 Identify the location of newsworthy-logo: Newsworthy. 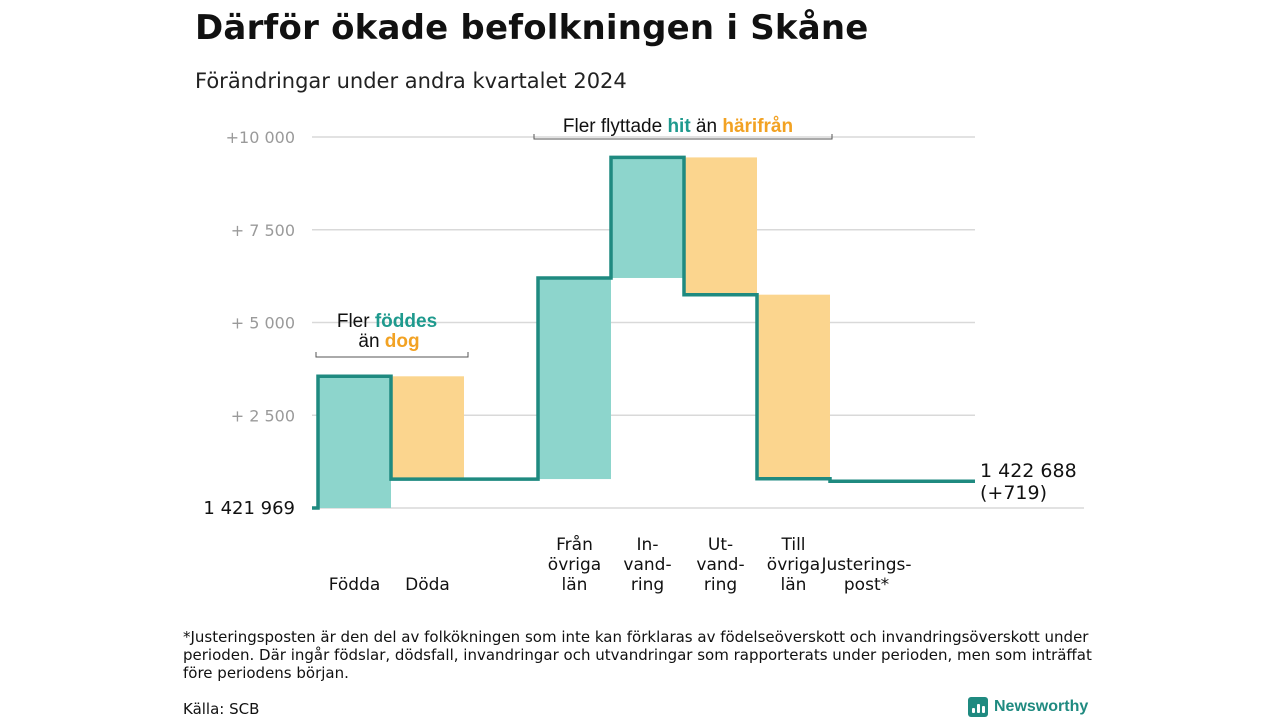
(1028, 707).